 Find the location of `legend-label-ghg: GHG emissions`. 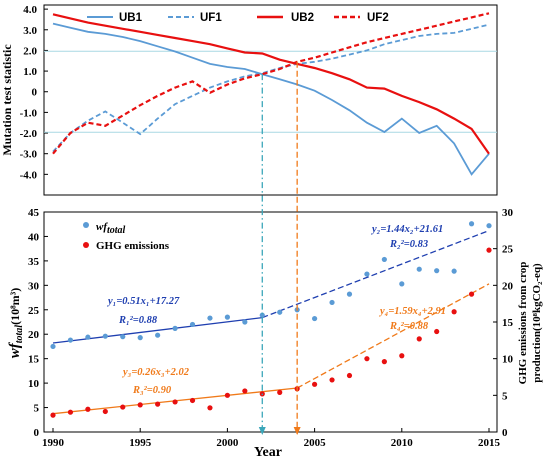

legend-label-ghg: GHG emissions is located at coordinates (133, 246).